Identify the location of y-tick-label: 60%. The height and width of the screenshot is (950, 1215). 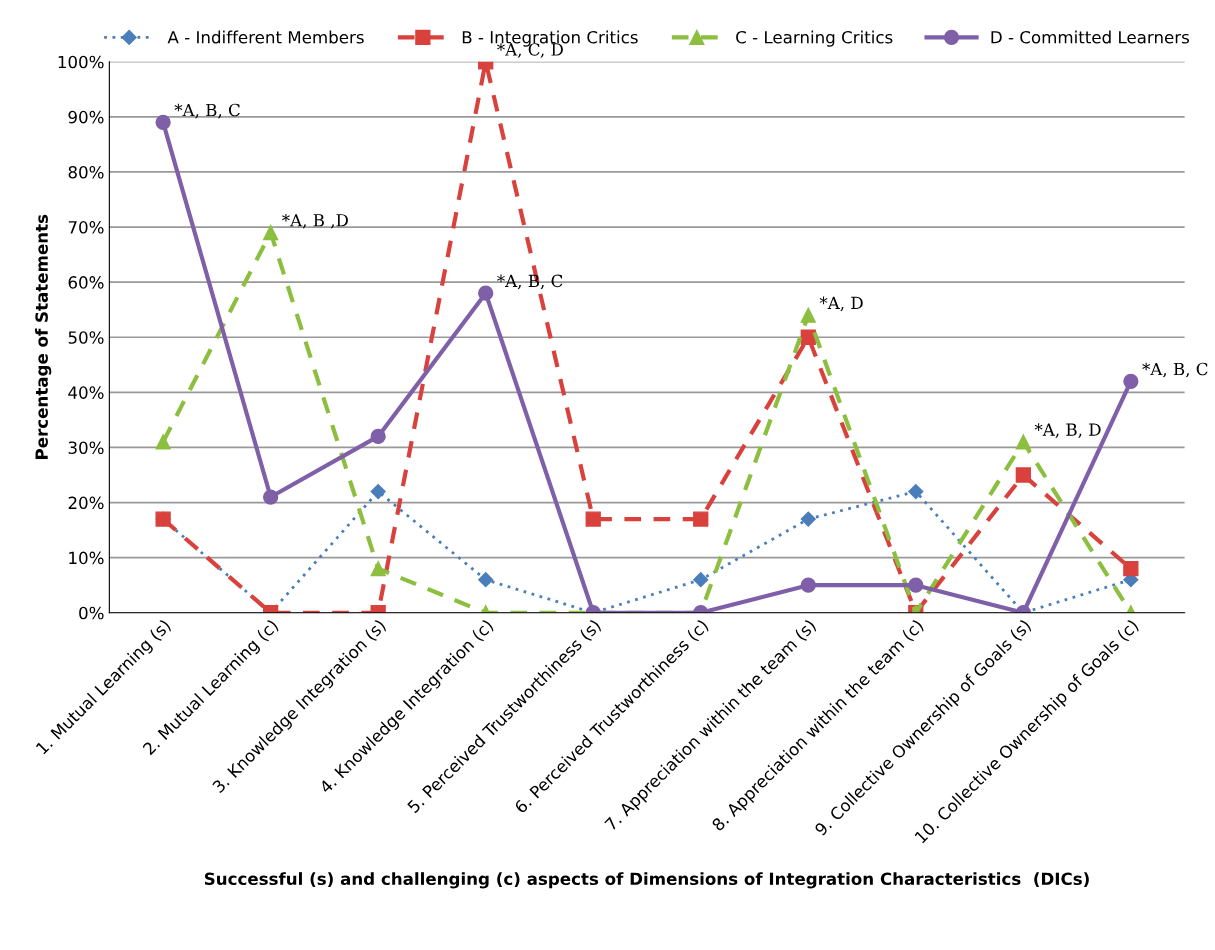
(86, 282).